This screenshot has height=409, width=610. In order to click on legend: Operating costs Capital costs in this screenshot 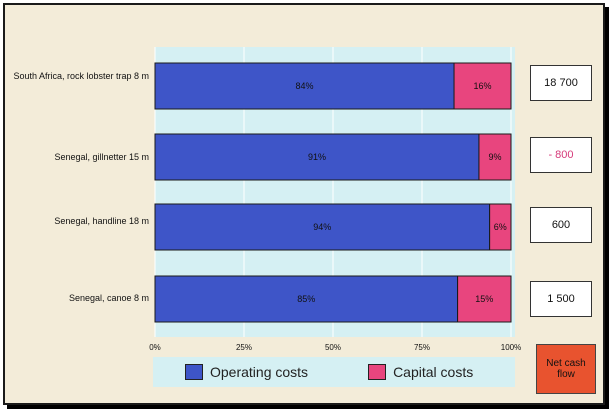, I will do `click(334, 372)`.